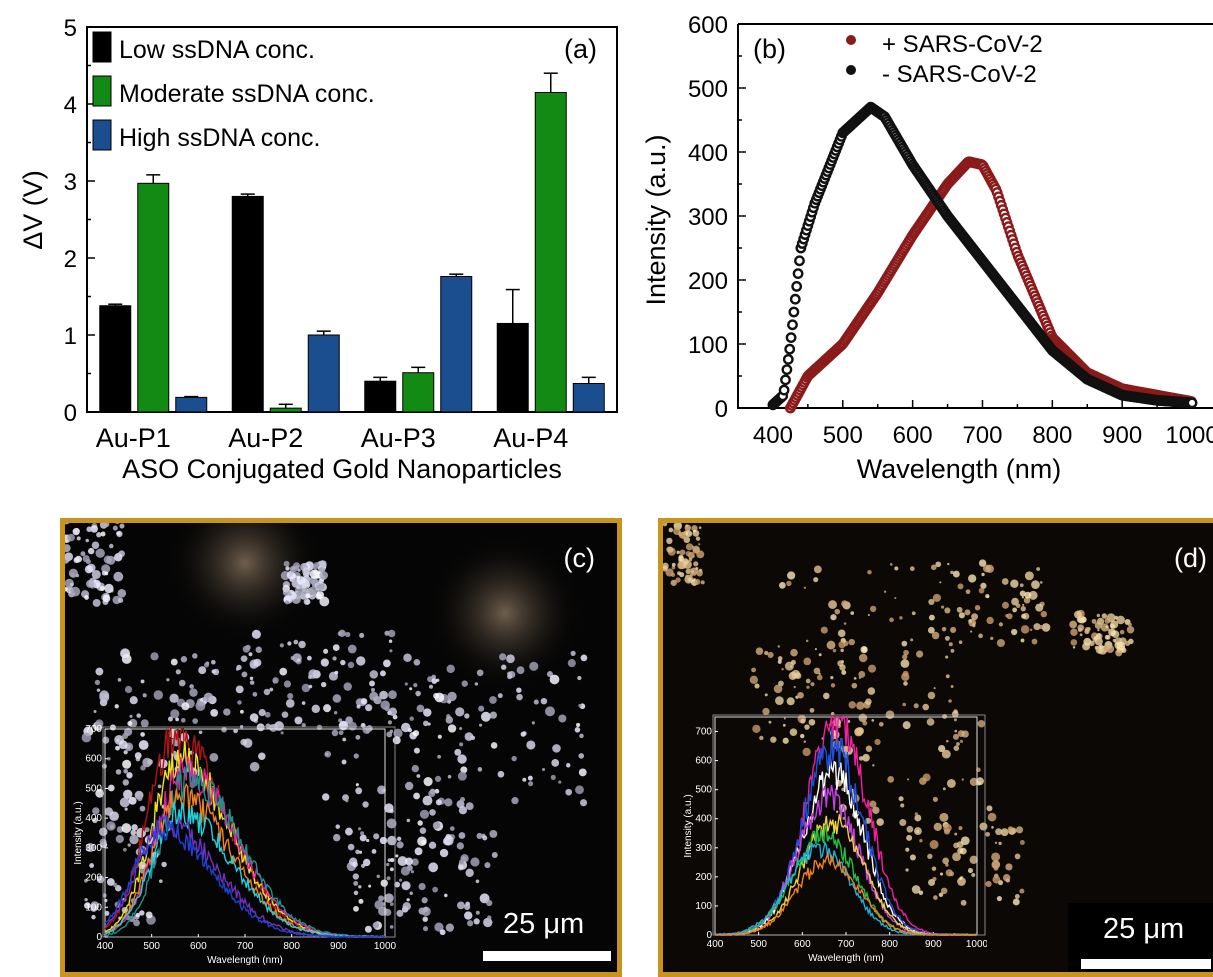 This screenshot has height=977, width=1213. Describe the element at coordinates (703, 761) in the screenshot. I see `inset-y-tick-label: 600` at that location.